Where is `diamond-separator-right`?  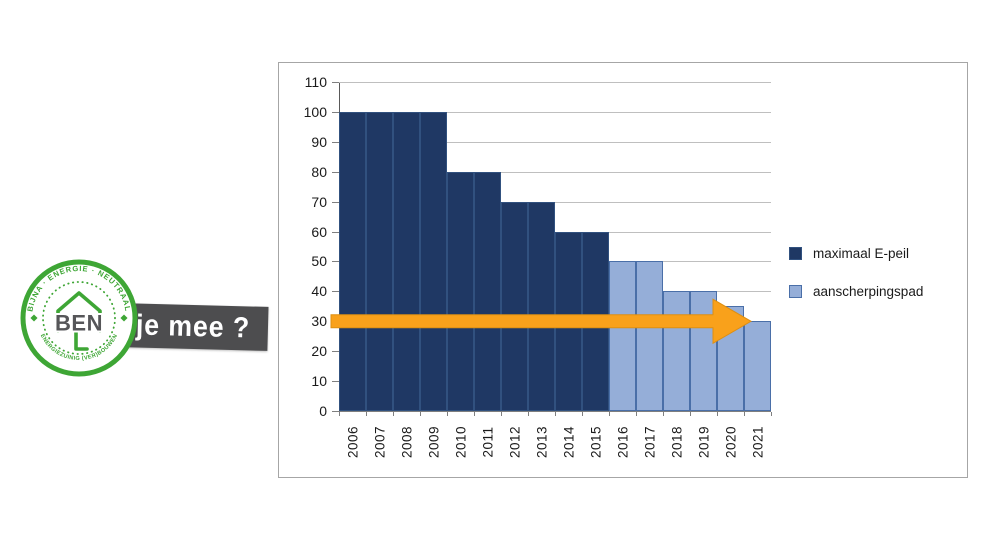 diamond-separator-right is located at coordinates (124, 318).